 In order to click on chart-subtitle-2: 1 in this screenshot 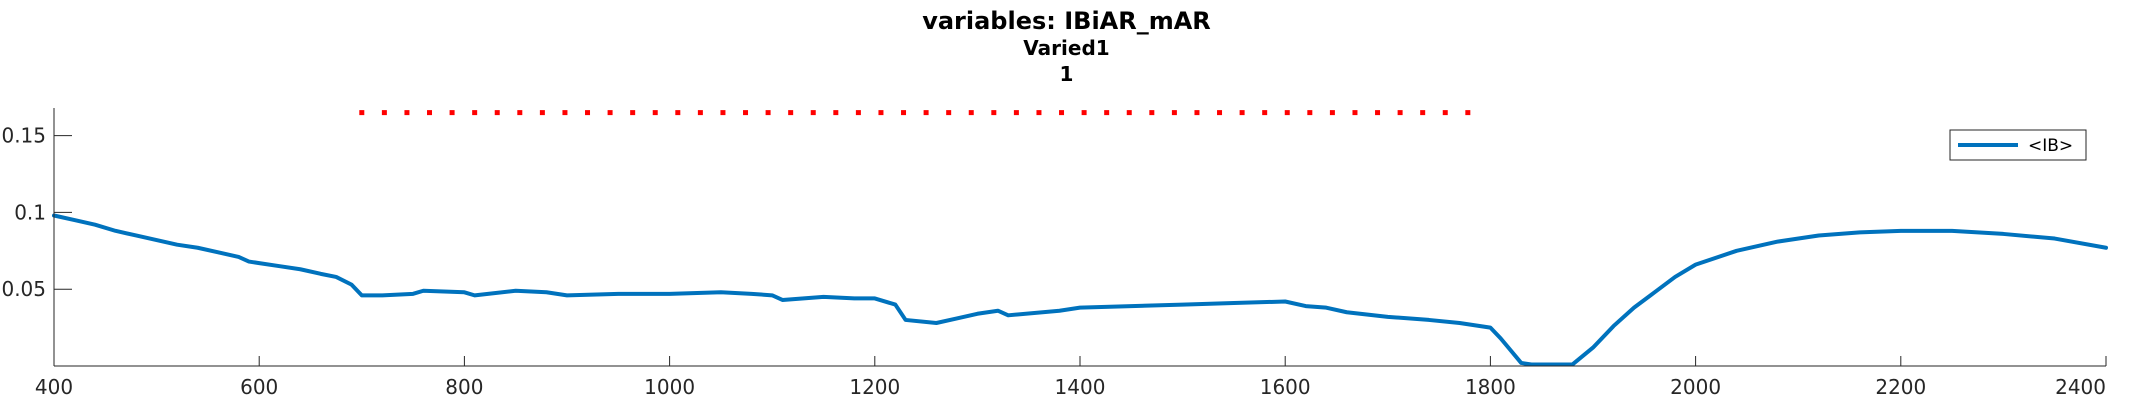, I will do `click(1066, 74)`.